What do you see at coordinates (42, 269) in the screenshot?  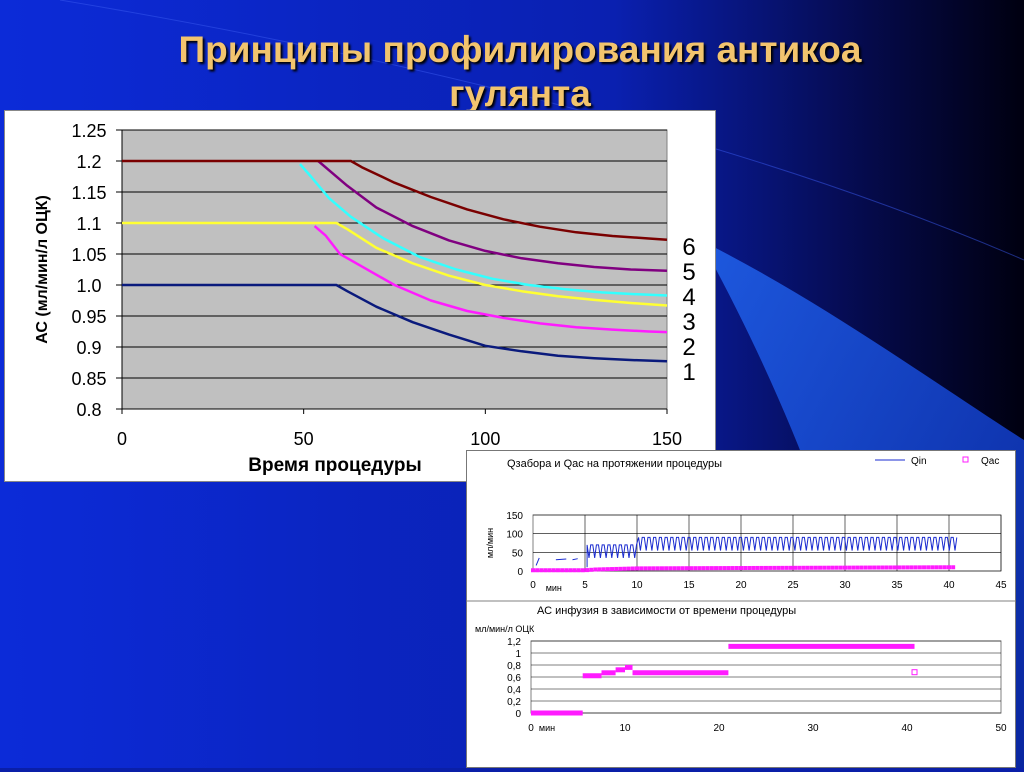 I see `main-y-axis-label: АС (мл/мин/л ОЦК)` at bounding box center [42, 269].